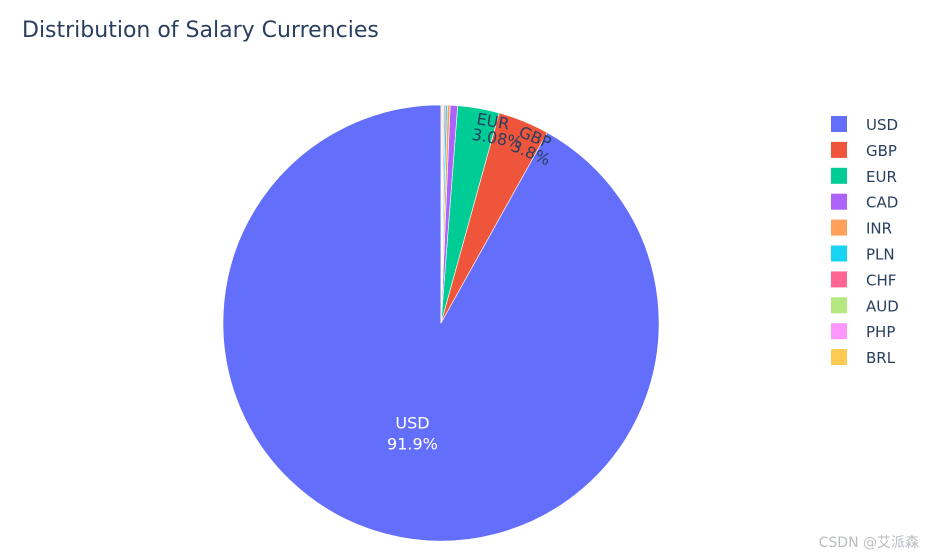  Describe the element at coordinates (839, 149) in the screenshot. I see `legend-swatch-gbp` at that location.